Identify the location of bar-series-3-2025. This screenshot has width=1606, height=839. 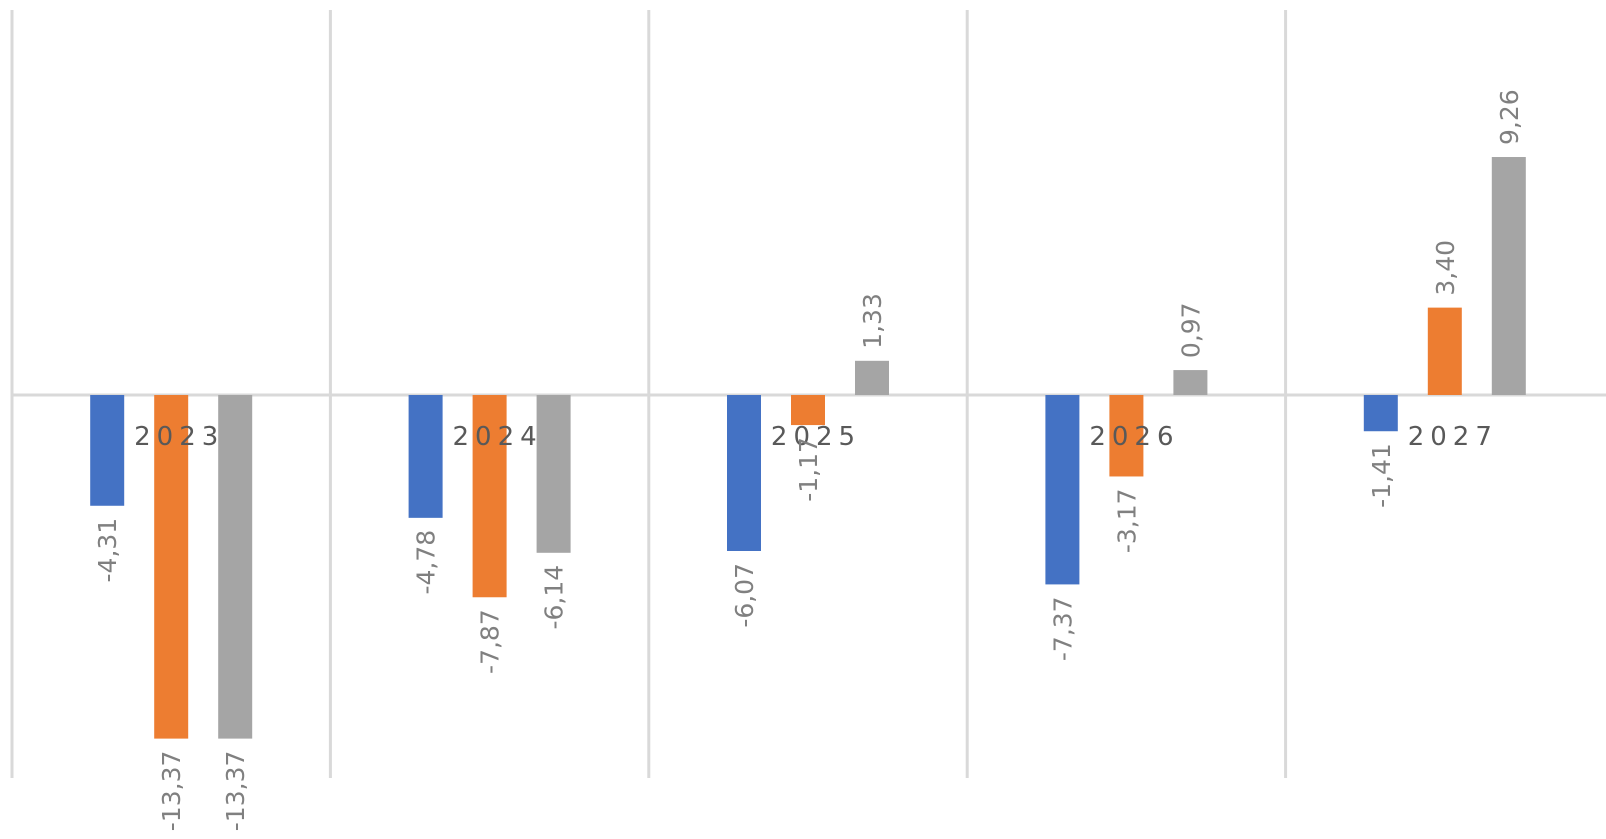
(872, 377).